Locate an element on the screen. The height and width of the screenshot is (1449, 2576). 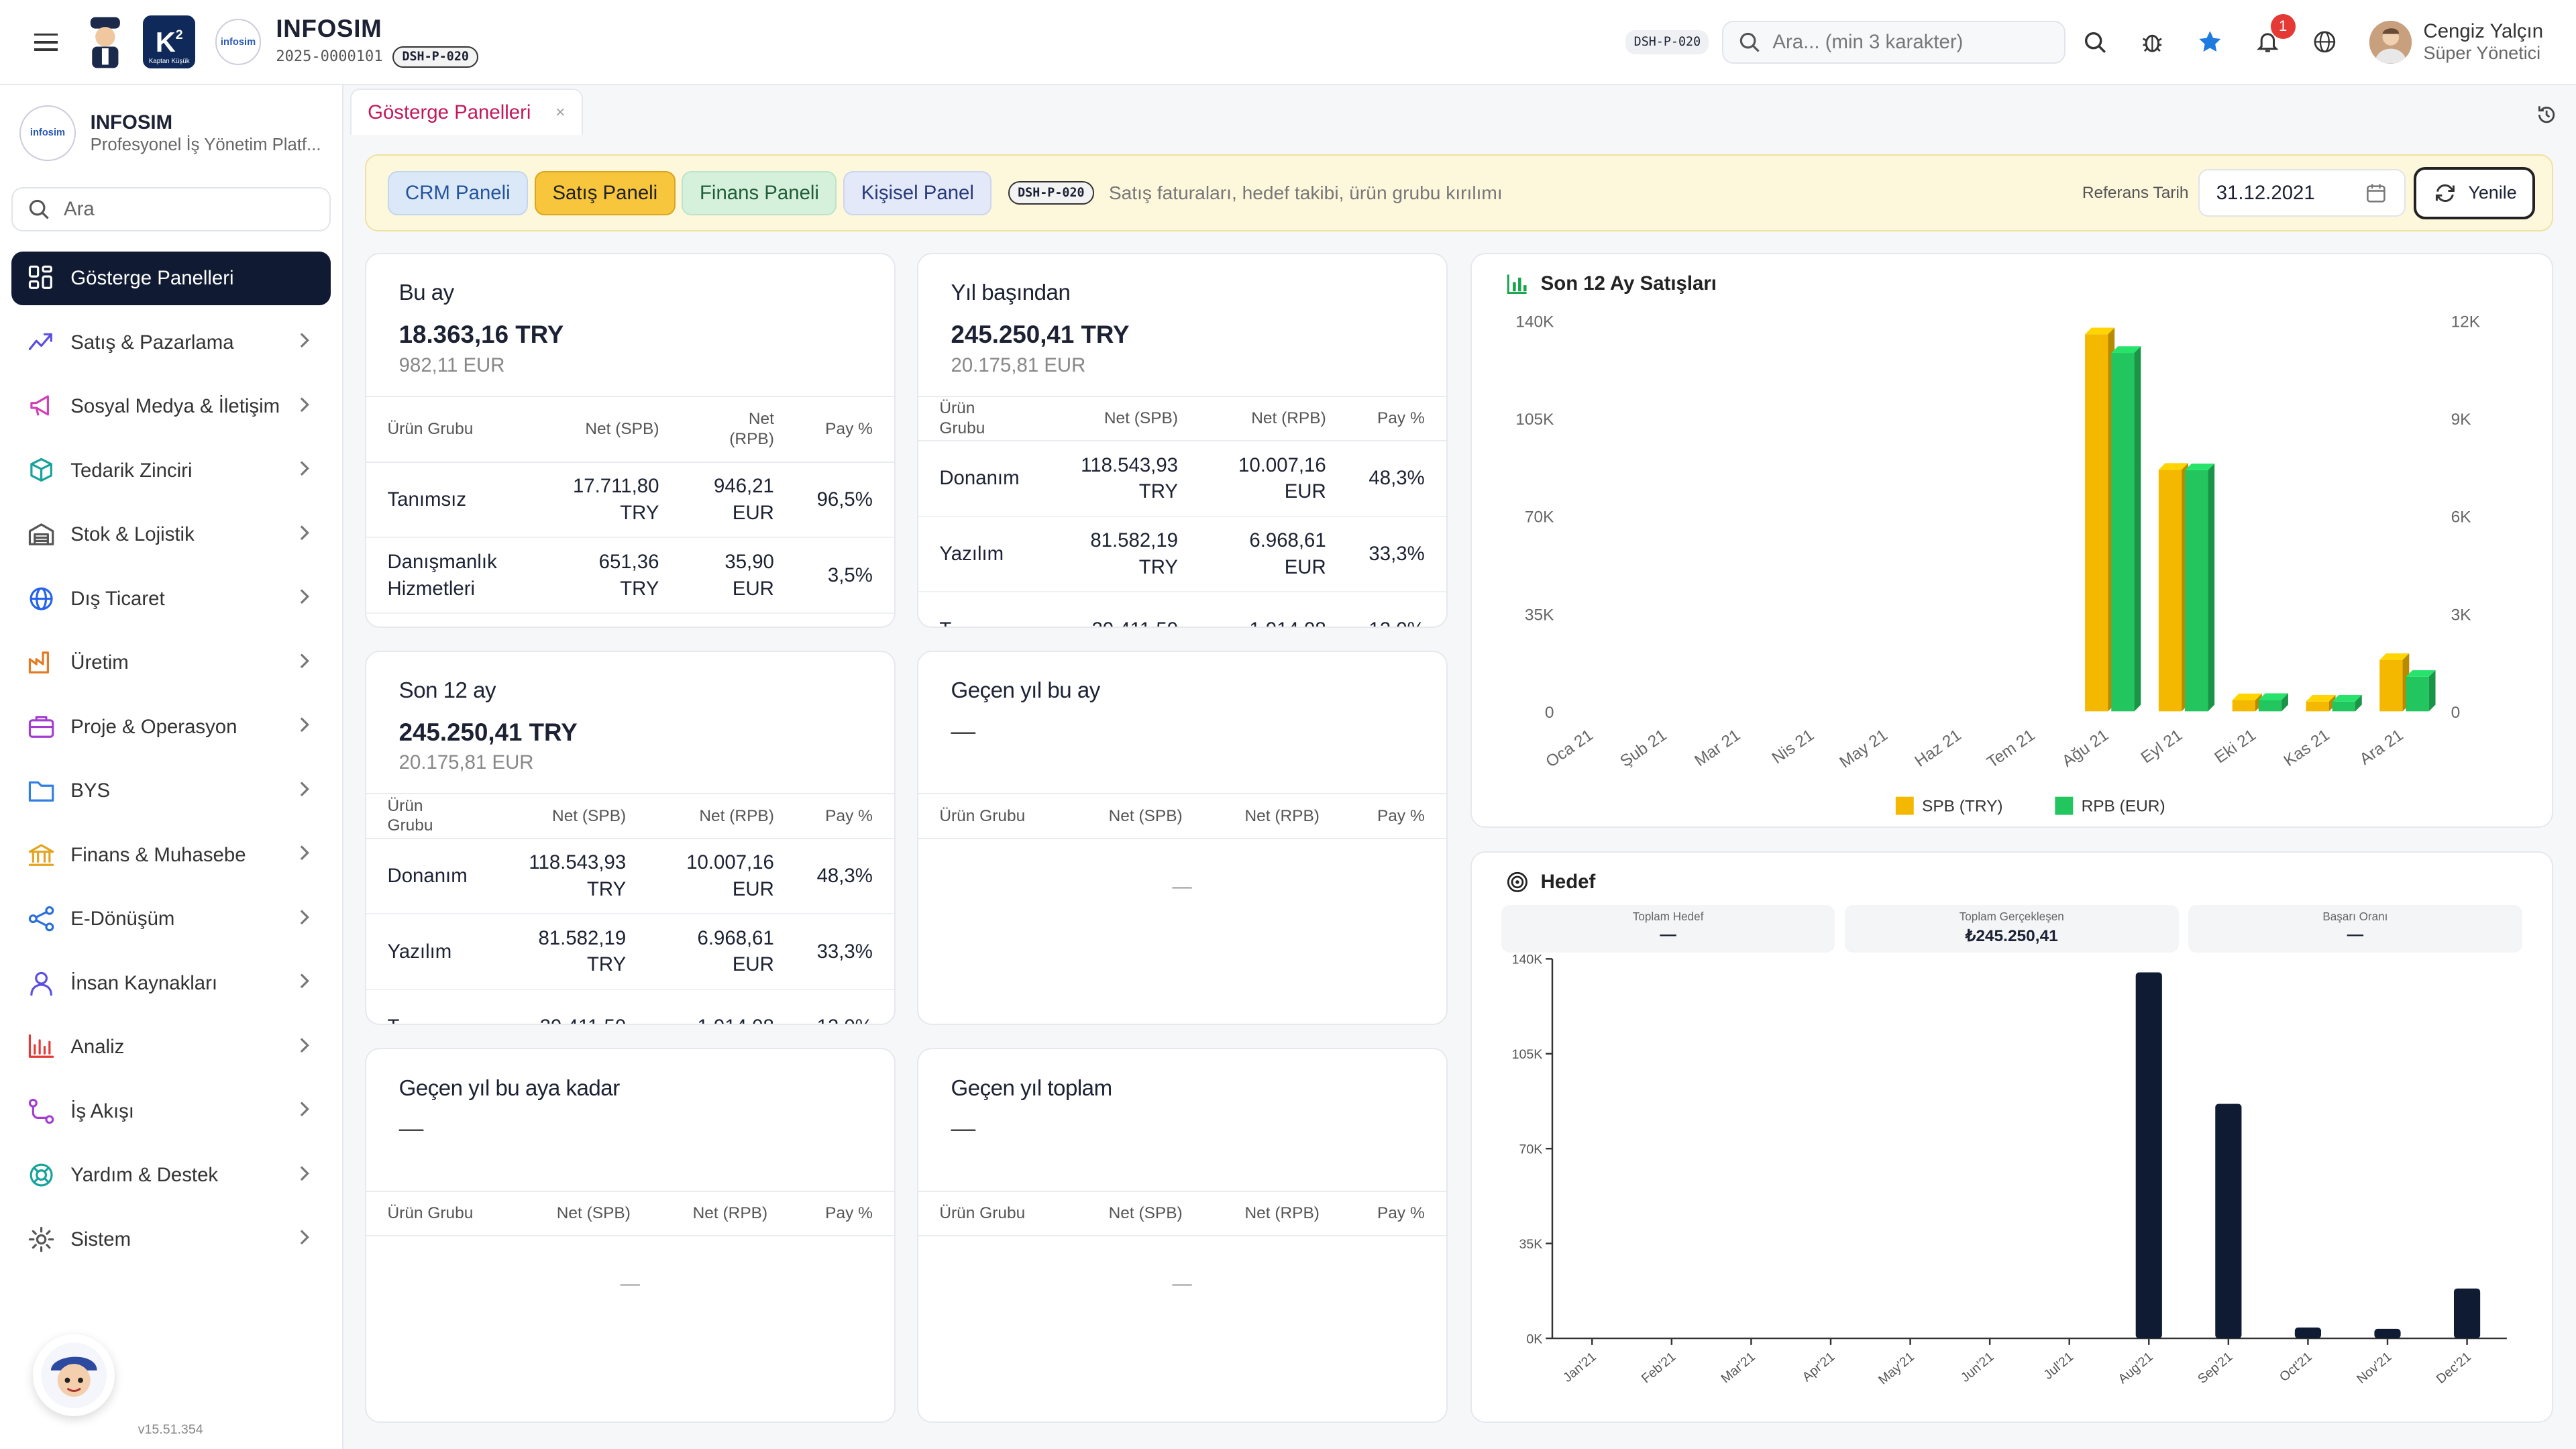
x-tick: Dec'21 is located at coordinates (2454, 1368).